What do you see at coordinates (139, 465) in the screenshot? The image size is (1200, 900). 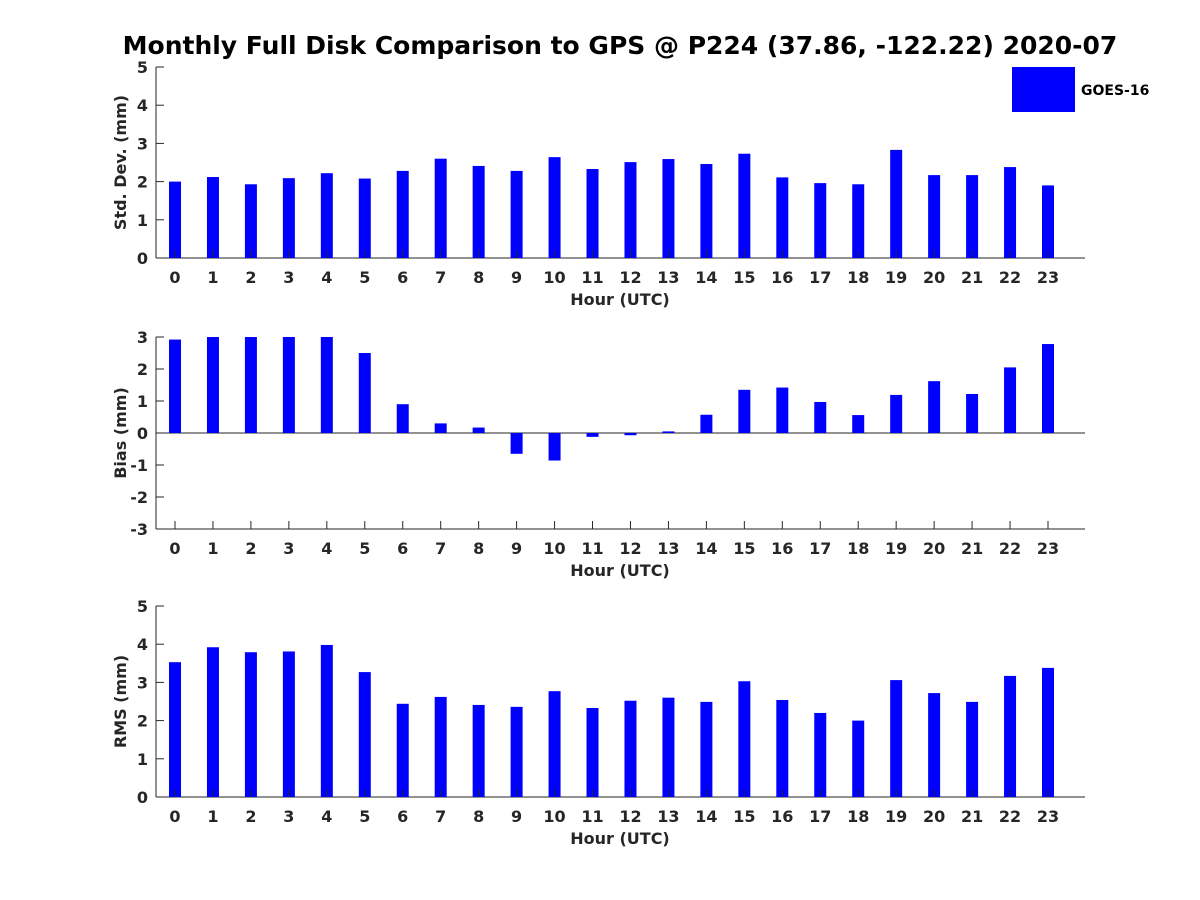 I see `y-tick-label: -1` at bounding box center [139, 465].